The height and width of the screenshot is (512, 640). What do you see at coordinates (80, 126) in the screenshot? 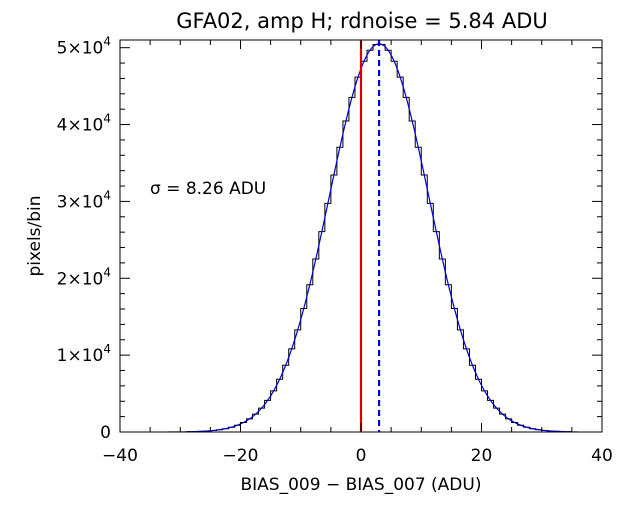
I see `y-tick-mantissa: 4×10` at bounding box center [80, 126].